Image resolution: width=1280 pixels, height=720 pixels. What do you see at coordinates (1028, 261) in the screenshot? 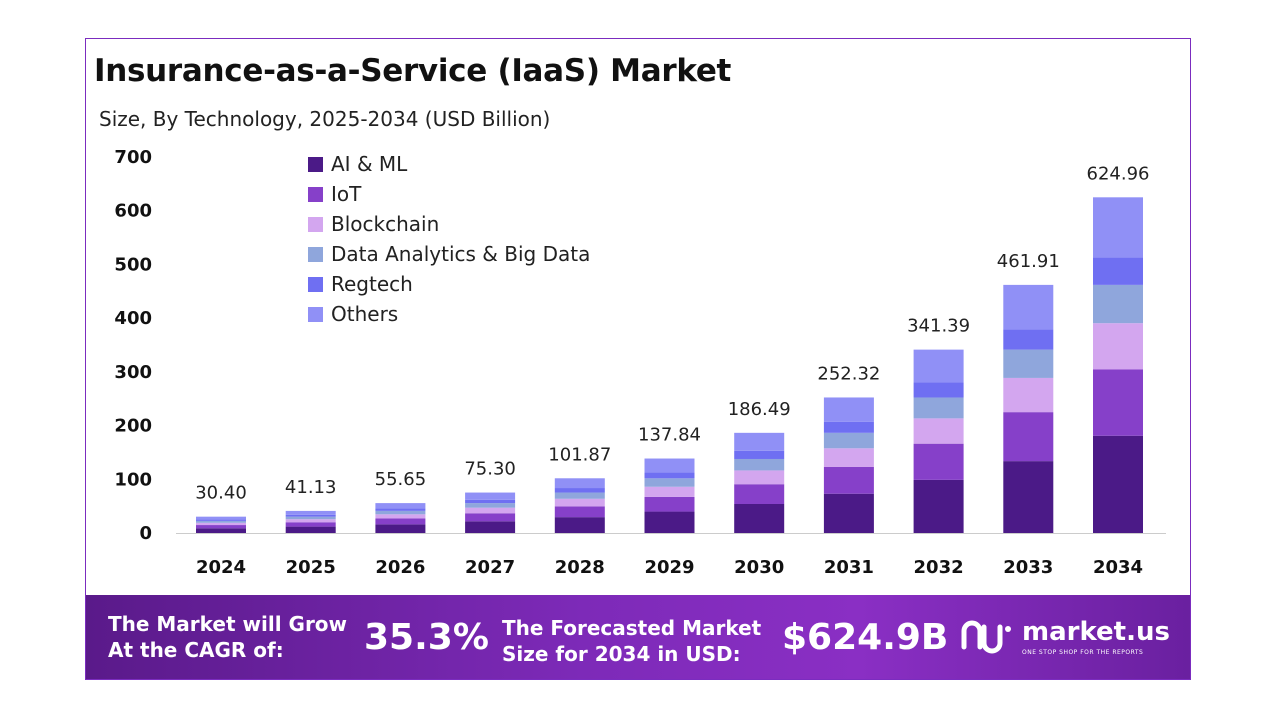
I see `bar-total-label: 461.91` at bounding box center [1028, 261].